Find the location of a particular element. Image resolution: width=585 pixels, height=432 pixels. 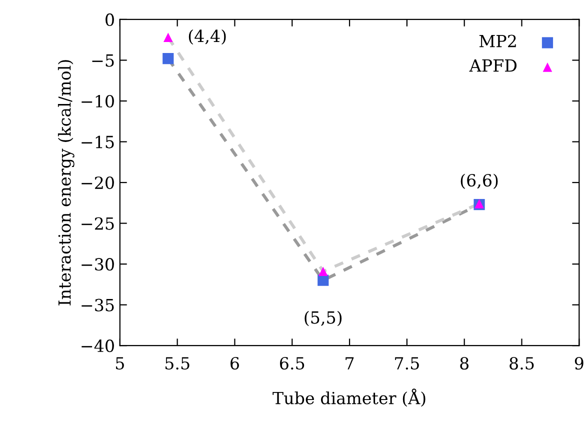

x-tick-label: 7.5 is located at coordinates (407, 363).